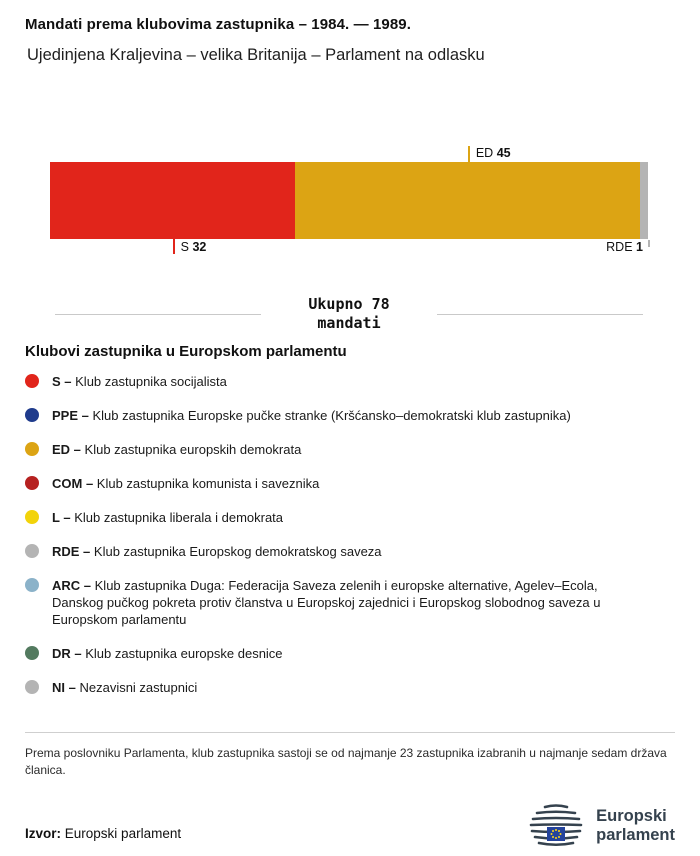  Describe the element at coordinates (556, 834) in the screenshot. I see `eu-flag-icon` at that location.